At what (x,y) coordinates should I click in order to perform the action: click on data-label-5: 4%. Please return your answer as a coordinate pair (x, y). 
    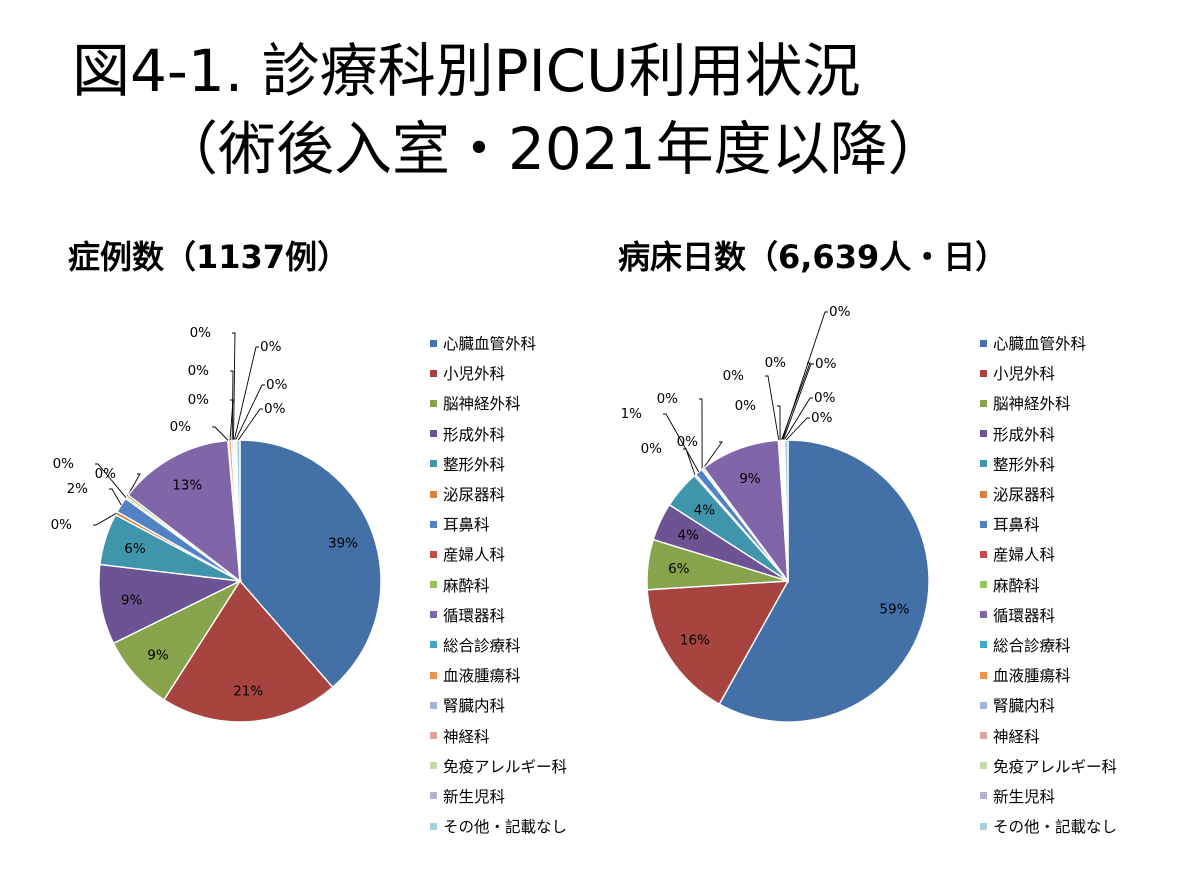
    Looking at the image, I should click on (705, 511).